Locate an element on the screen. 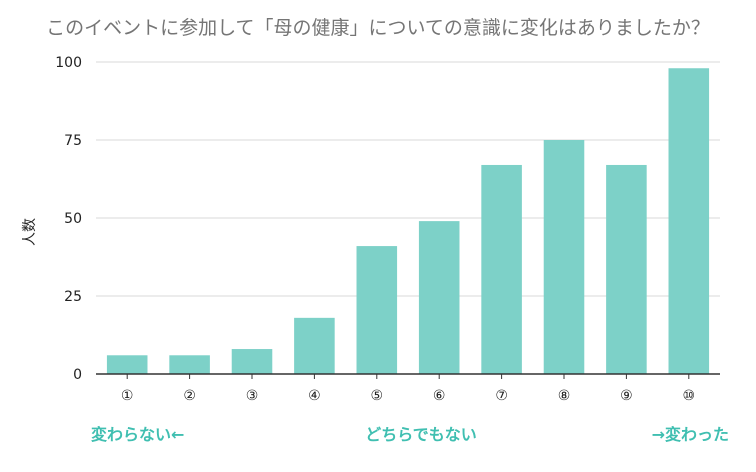 Image resolution: width=756 pixels, height=472 pixels. chart-title: このイベントに参加して「母の健康」についての意識に変化はありましたか？ is located at coordinates (378, 28).